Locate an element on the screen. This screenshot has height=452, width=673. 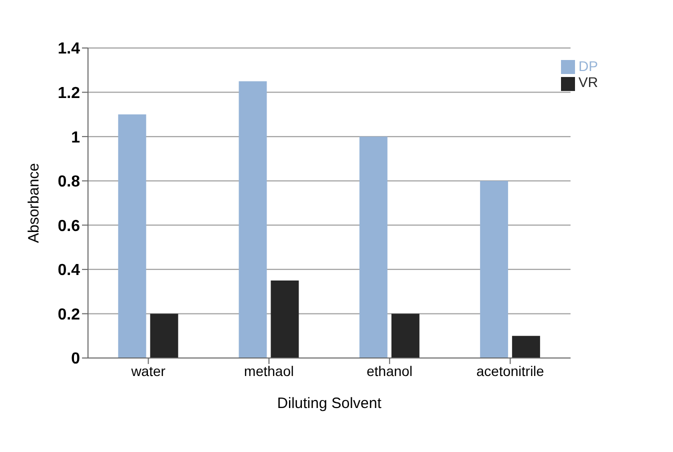
x-tick-label: water is located at coordinates (148, 370).